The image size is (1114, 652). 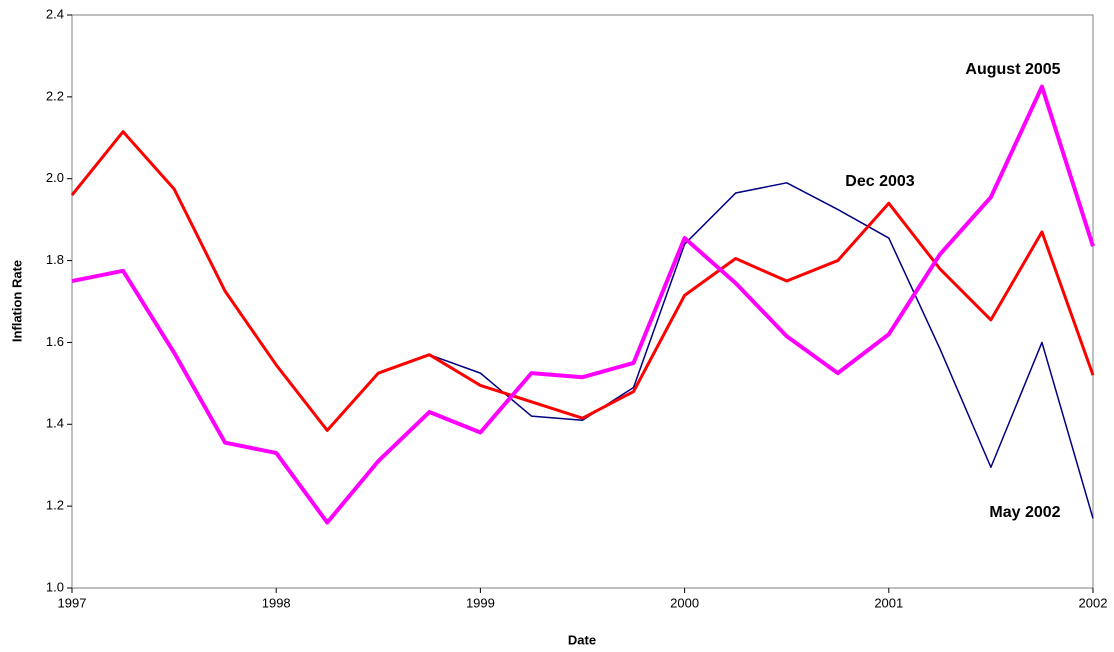 What do you see at coordinates (1093, 602) in the screenshot?
I see `x-tick-label: 2002` at bounding box center [1093, 602].